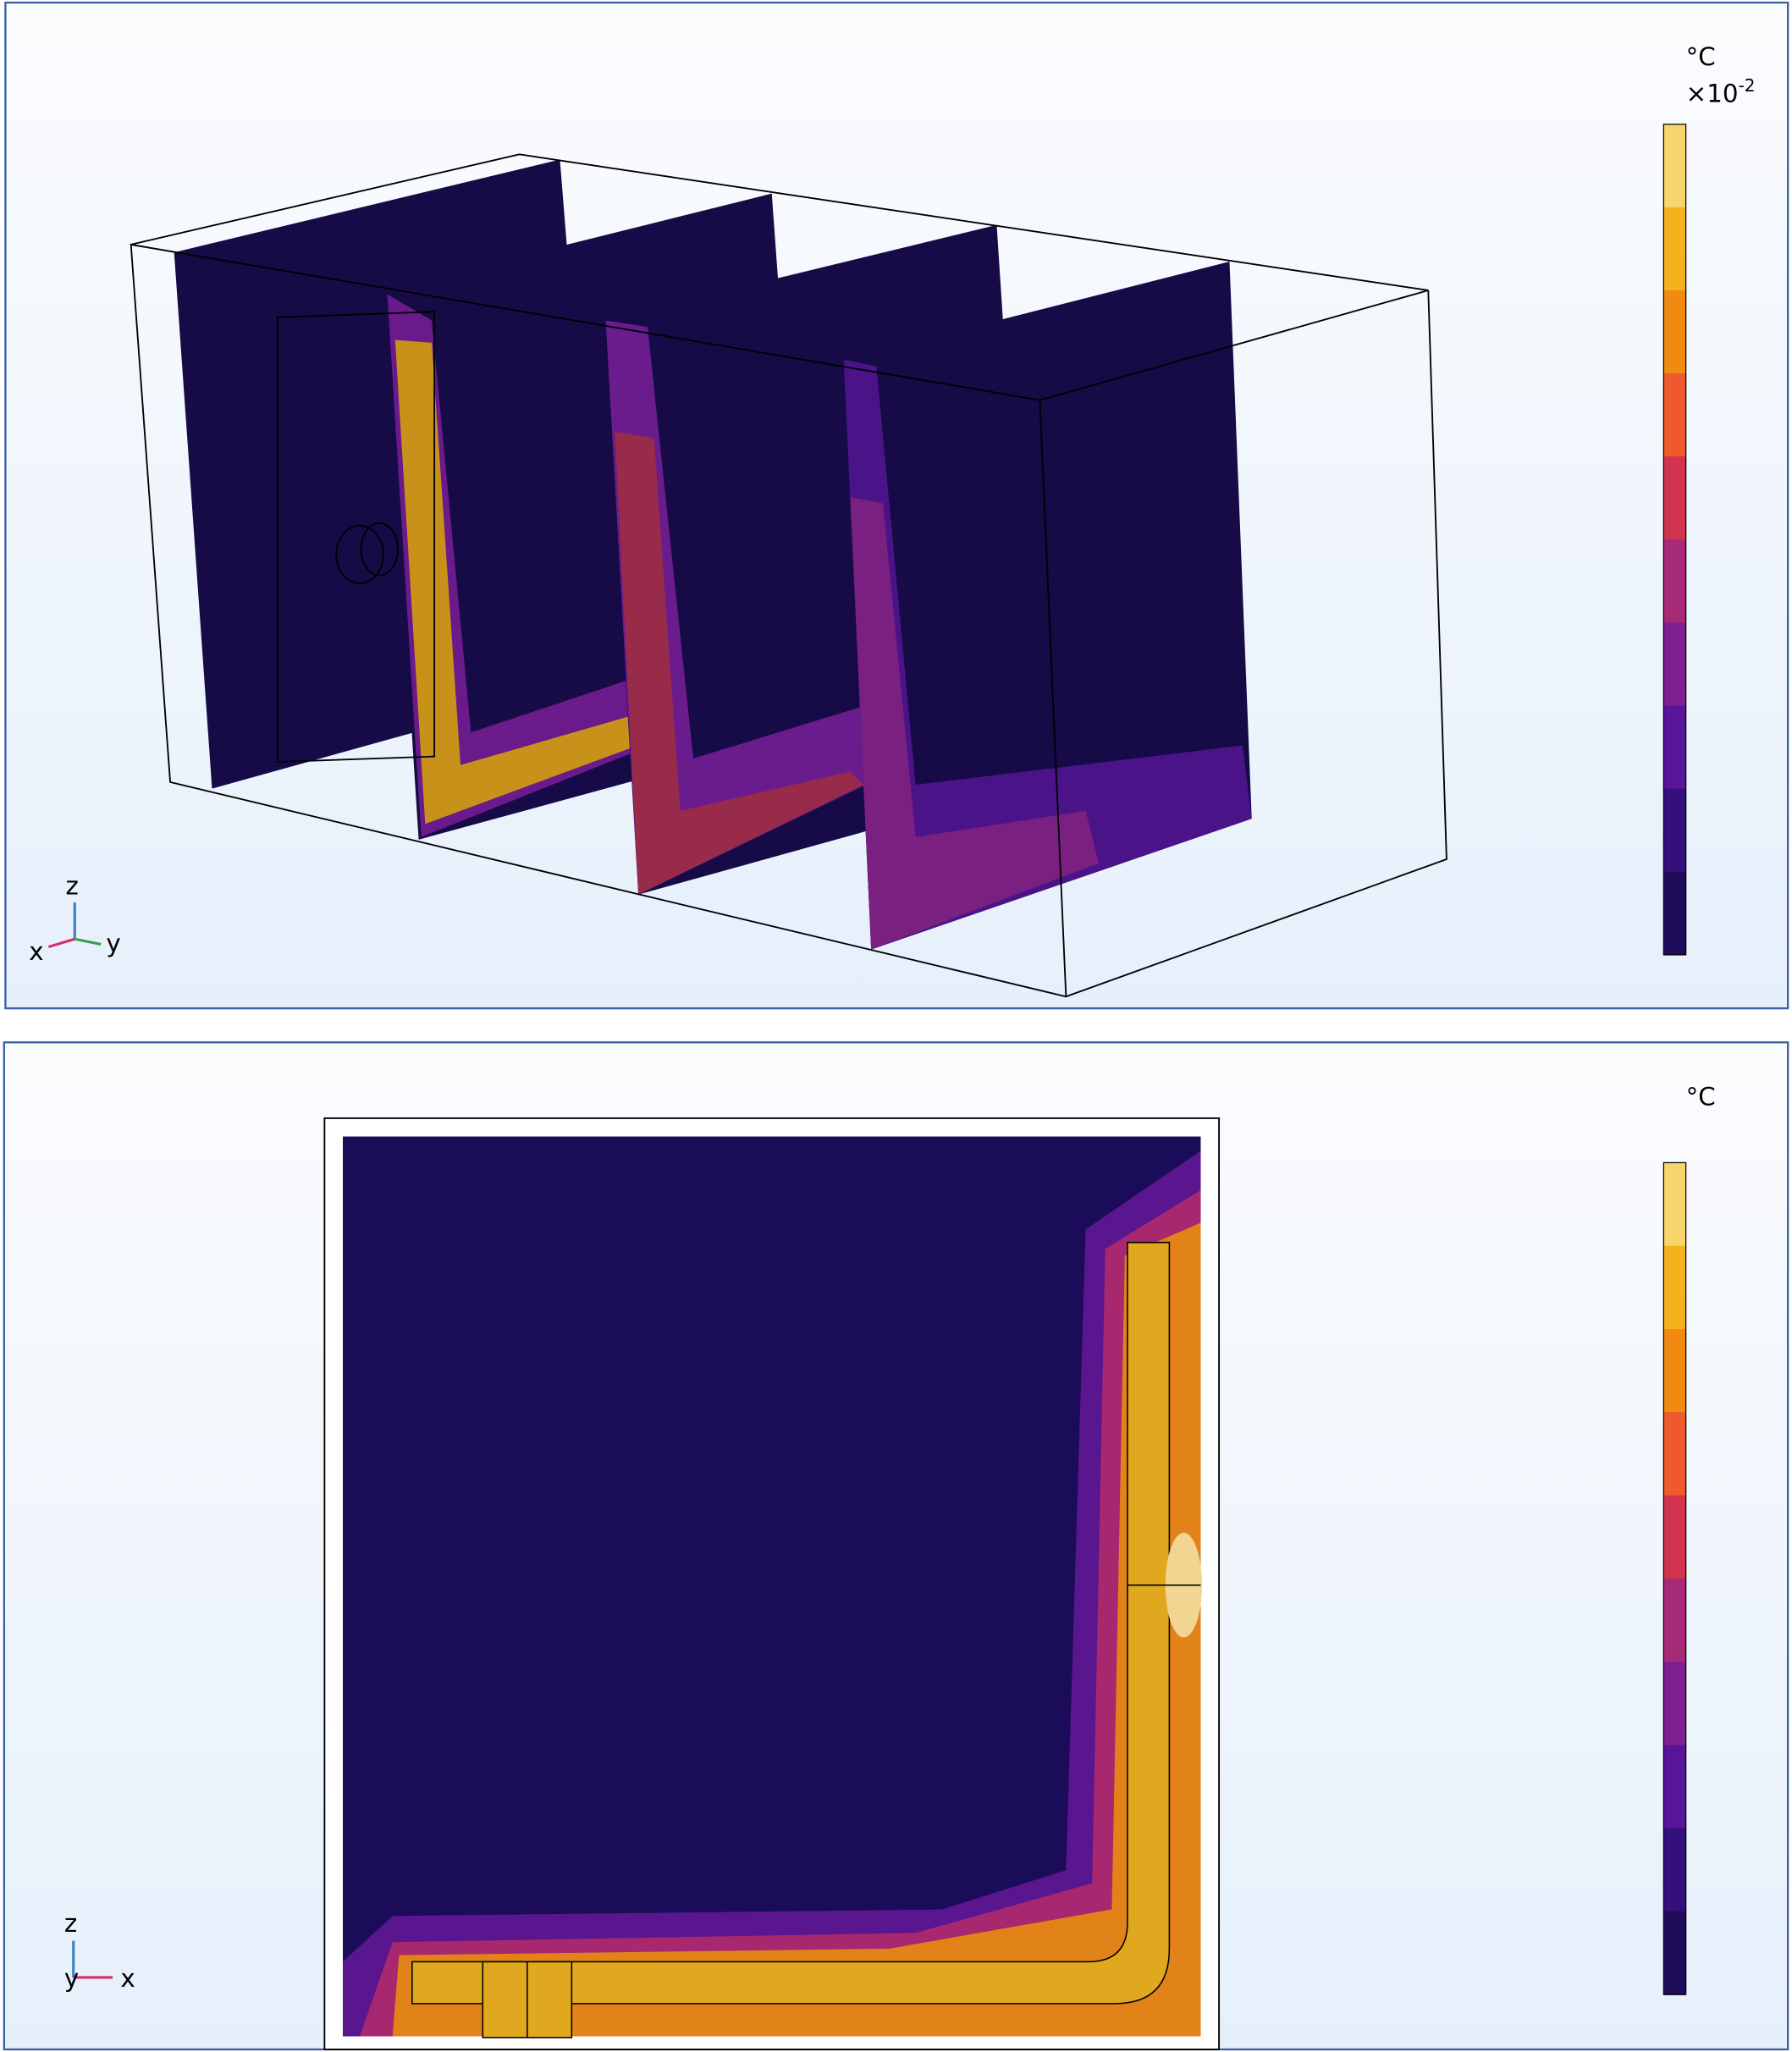 This screenshot has height=2052, width=1792. What do you see at coordinates (1748, 85) in the screenshot?
I see `scale-exponent: -2` at bounding box center [1748, 85].